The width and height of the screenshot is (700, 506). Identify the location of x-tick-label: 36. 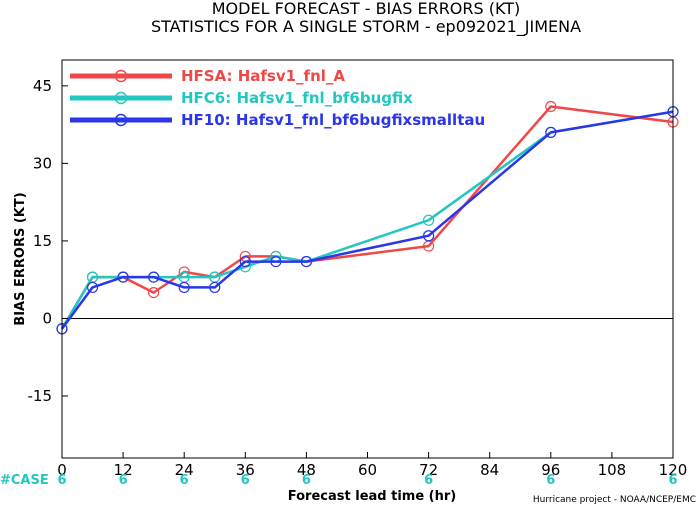
(245, 470).